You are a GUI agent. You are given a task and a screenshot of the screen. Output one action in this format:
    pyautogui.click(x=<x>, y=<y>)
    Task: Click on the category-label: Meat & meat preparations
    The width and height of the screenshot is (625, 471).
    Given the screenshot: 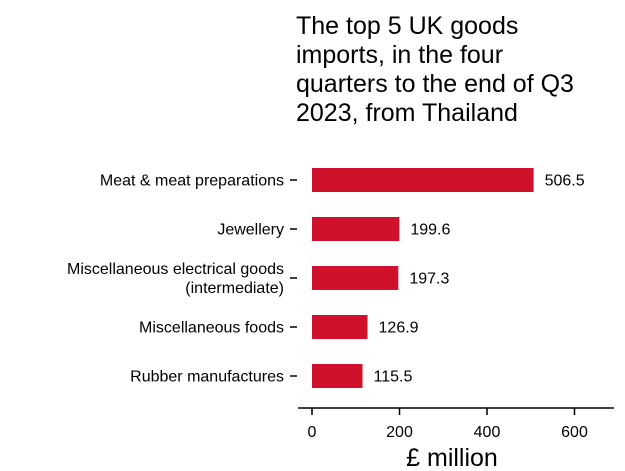 What is the action you would take?
    pyautogui.click(x=192, y=181)
    